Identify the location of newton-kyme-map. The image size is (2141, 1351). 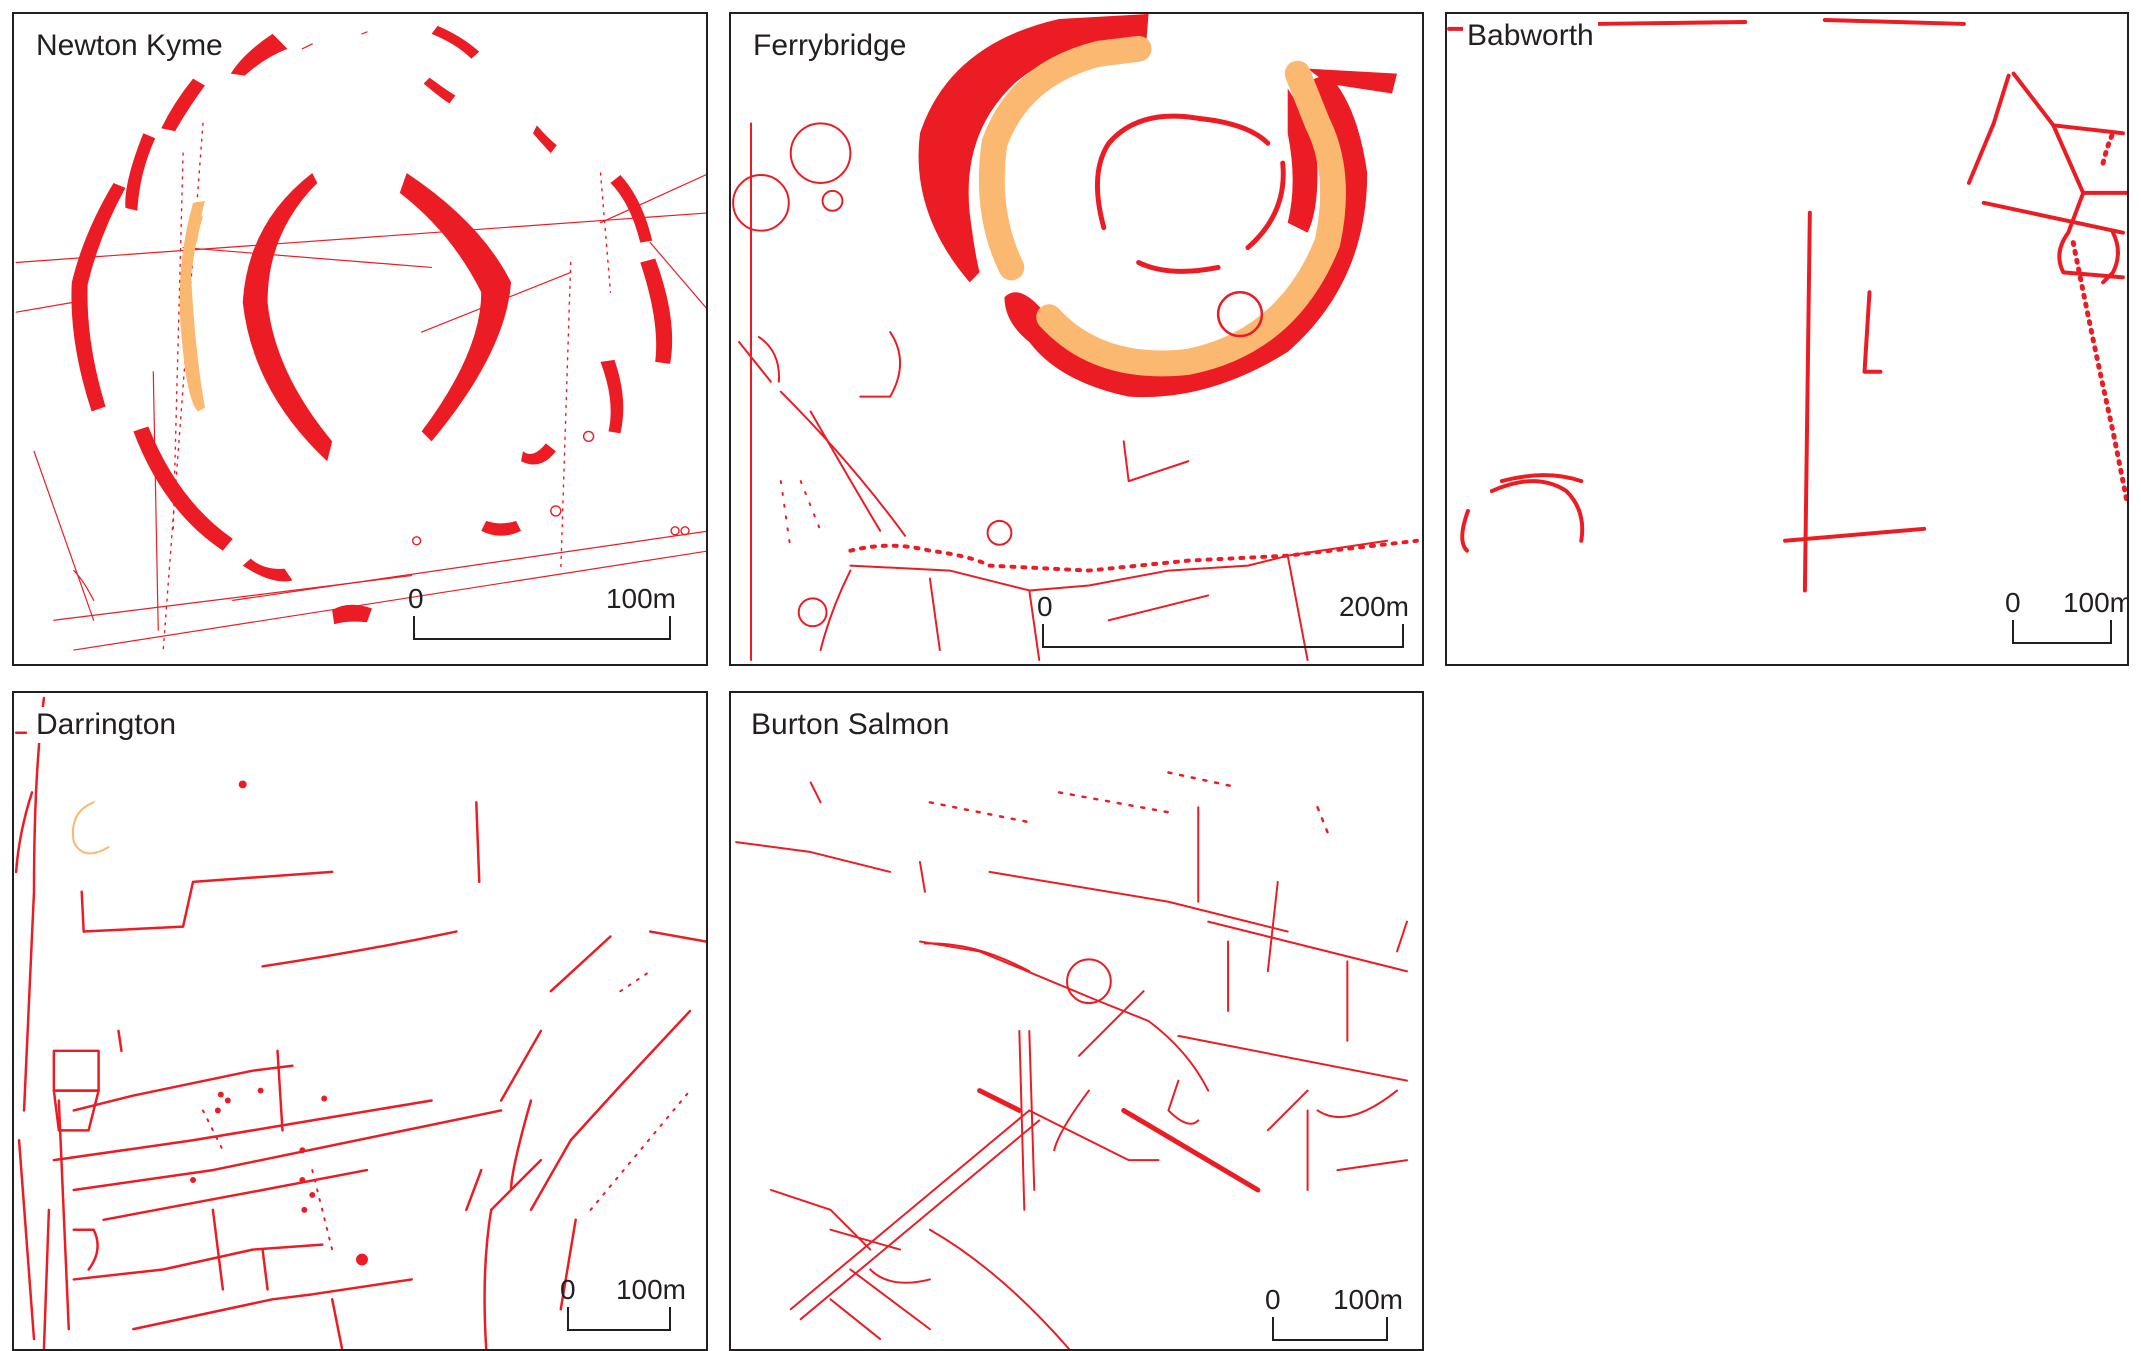
(360, 338).